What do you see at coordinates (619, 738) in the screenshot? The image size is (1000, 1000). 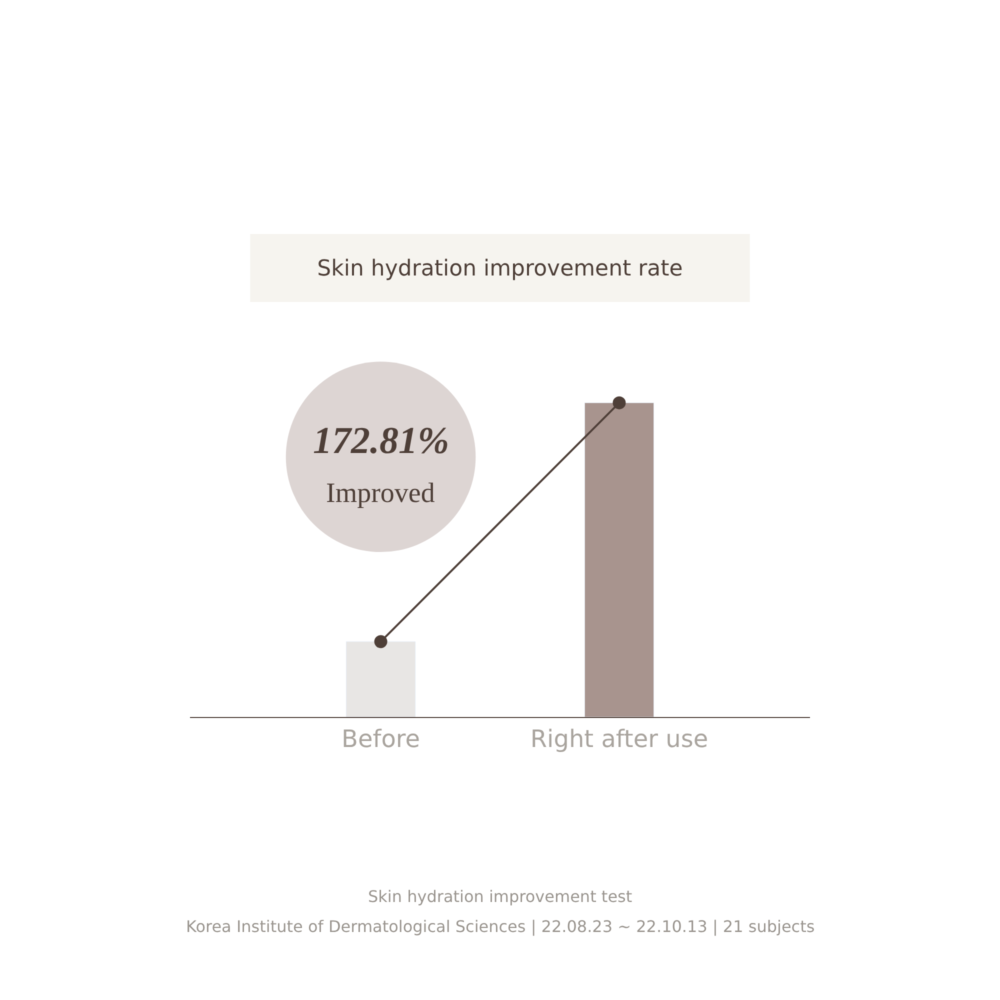 I see `x-tick-label: Right after use` at bounding box center [619, 738].